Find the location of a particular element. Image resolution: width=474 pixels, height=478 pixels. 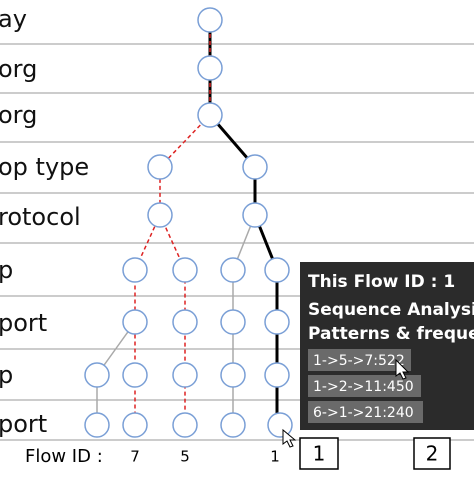

pattern-text: 1->5->7:522 is located at coordinates (359, 361).